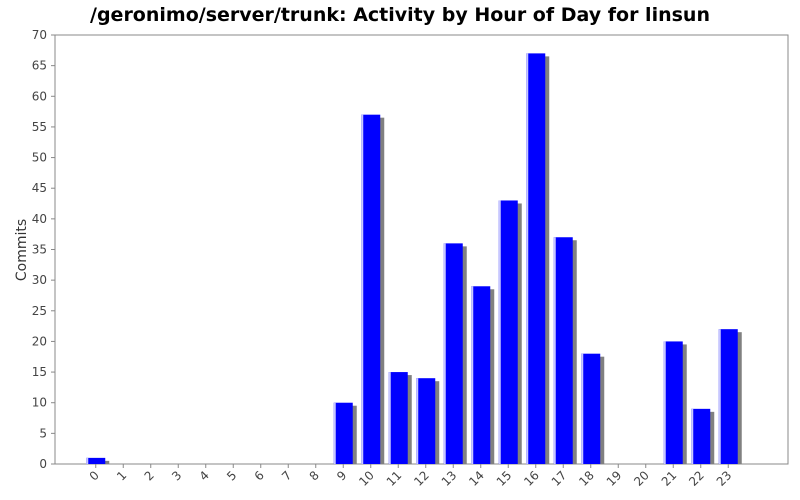 The image size is (800, 500). I want to click on y-tick-label: 10, so click(39, 403).